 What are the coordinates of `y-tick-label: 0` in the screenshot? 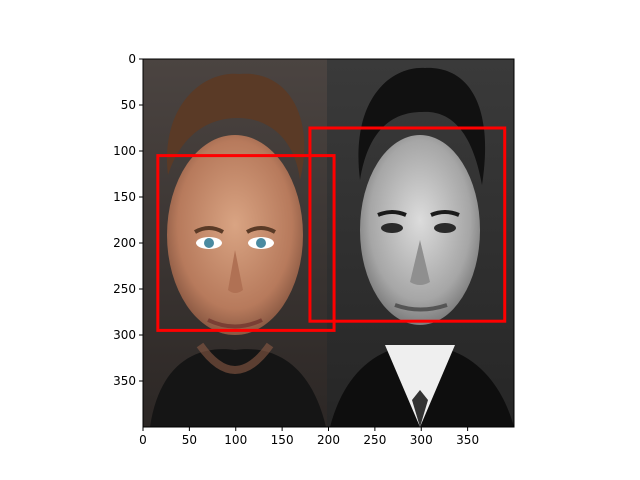 It's located at (132, 59).